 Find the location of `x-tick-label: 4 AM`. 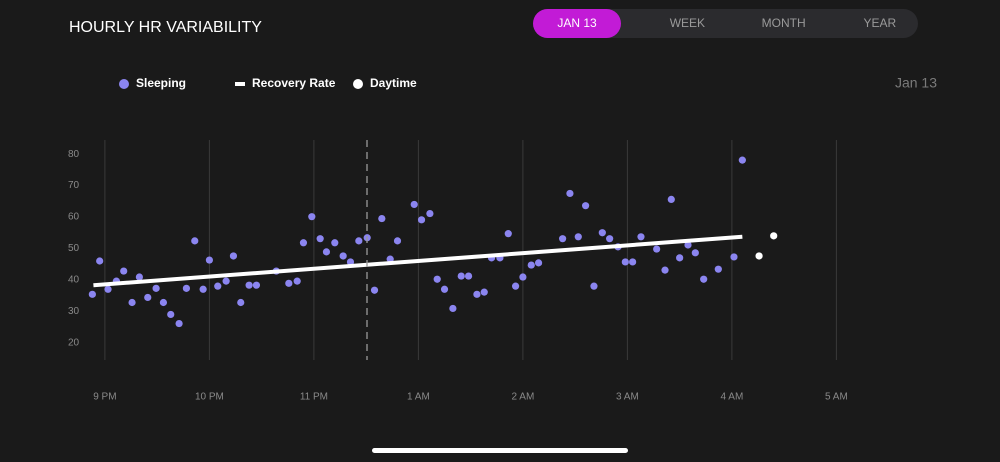

x-tick-label: 4 AM is located at coordinates (732, 397).